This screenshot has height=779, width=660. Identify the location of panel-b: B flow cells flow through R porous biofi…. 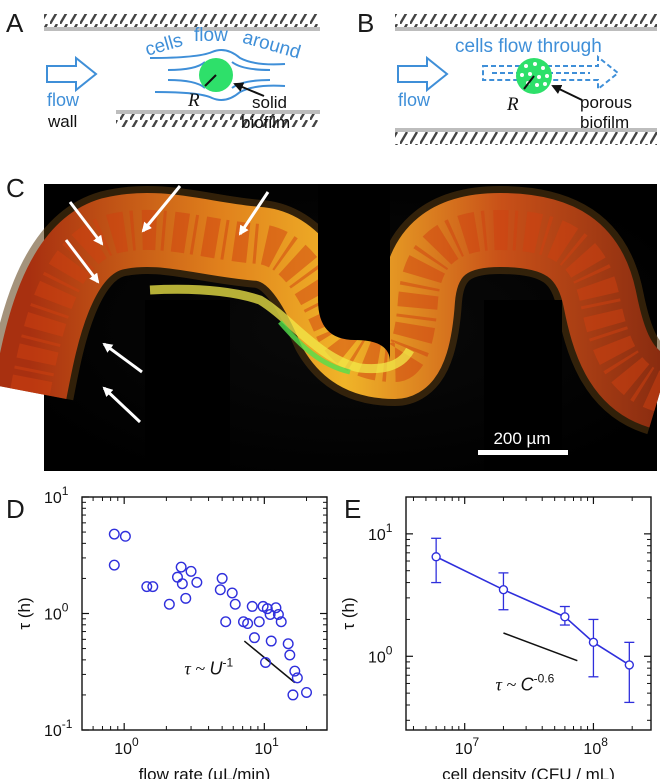
(507, 76).